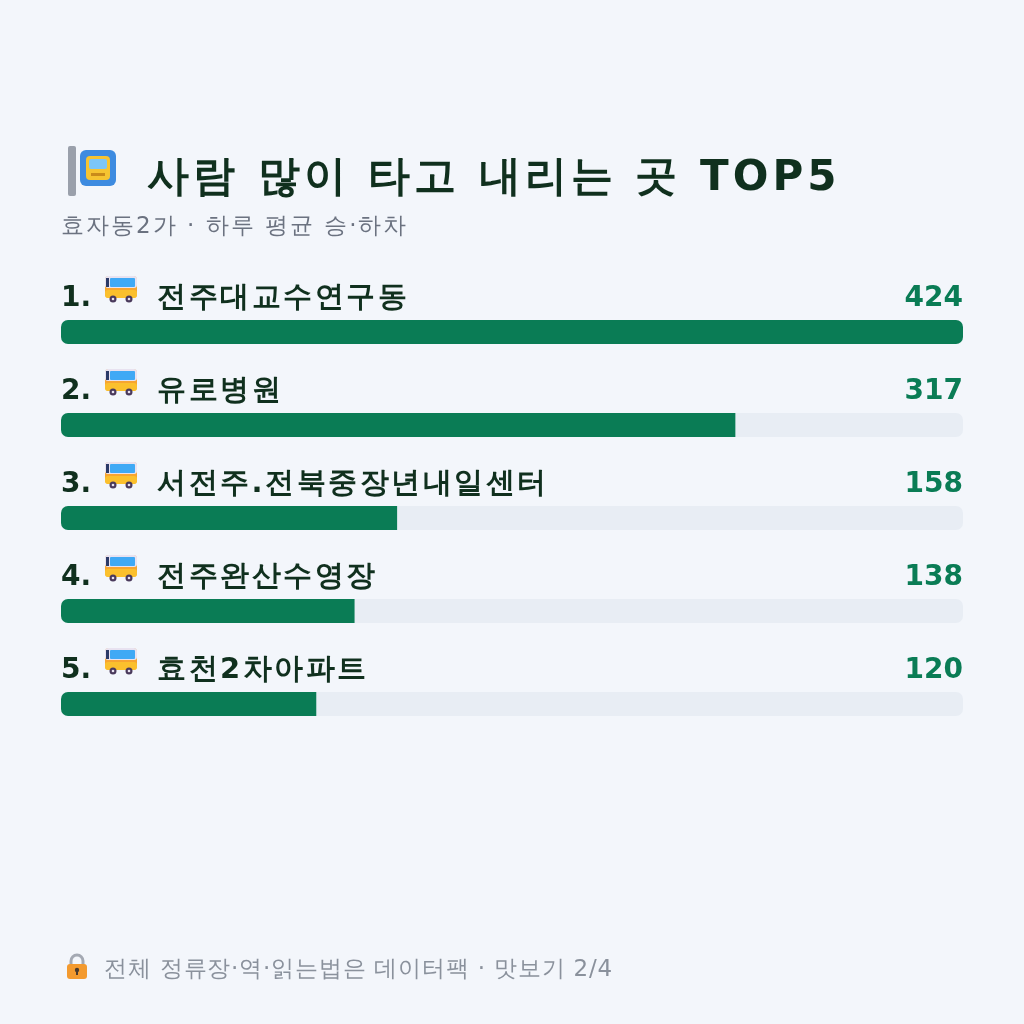 Image resolution: width=1024 pixels, height=1024 pixels. I want to click on subtitle: 효자동2가 · 하루 평균 승·하차, so click(235, 225).